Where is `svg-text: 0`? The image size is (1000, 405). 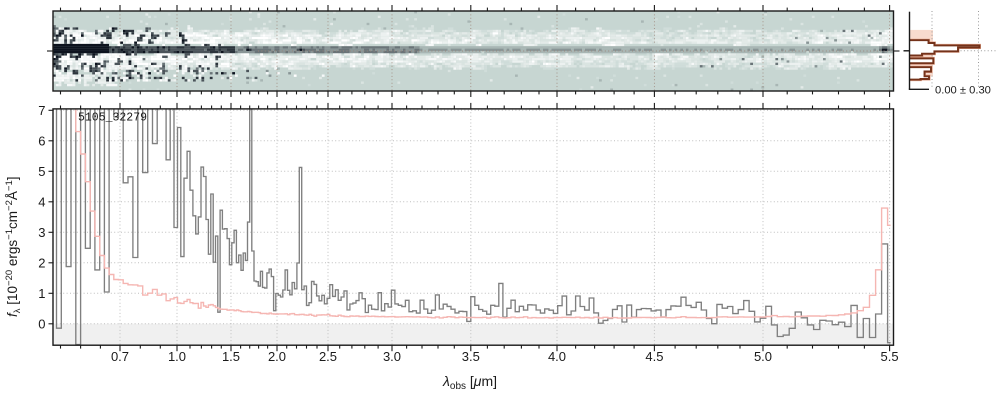
svg-text: 0 is located at coordinates (41, 323).